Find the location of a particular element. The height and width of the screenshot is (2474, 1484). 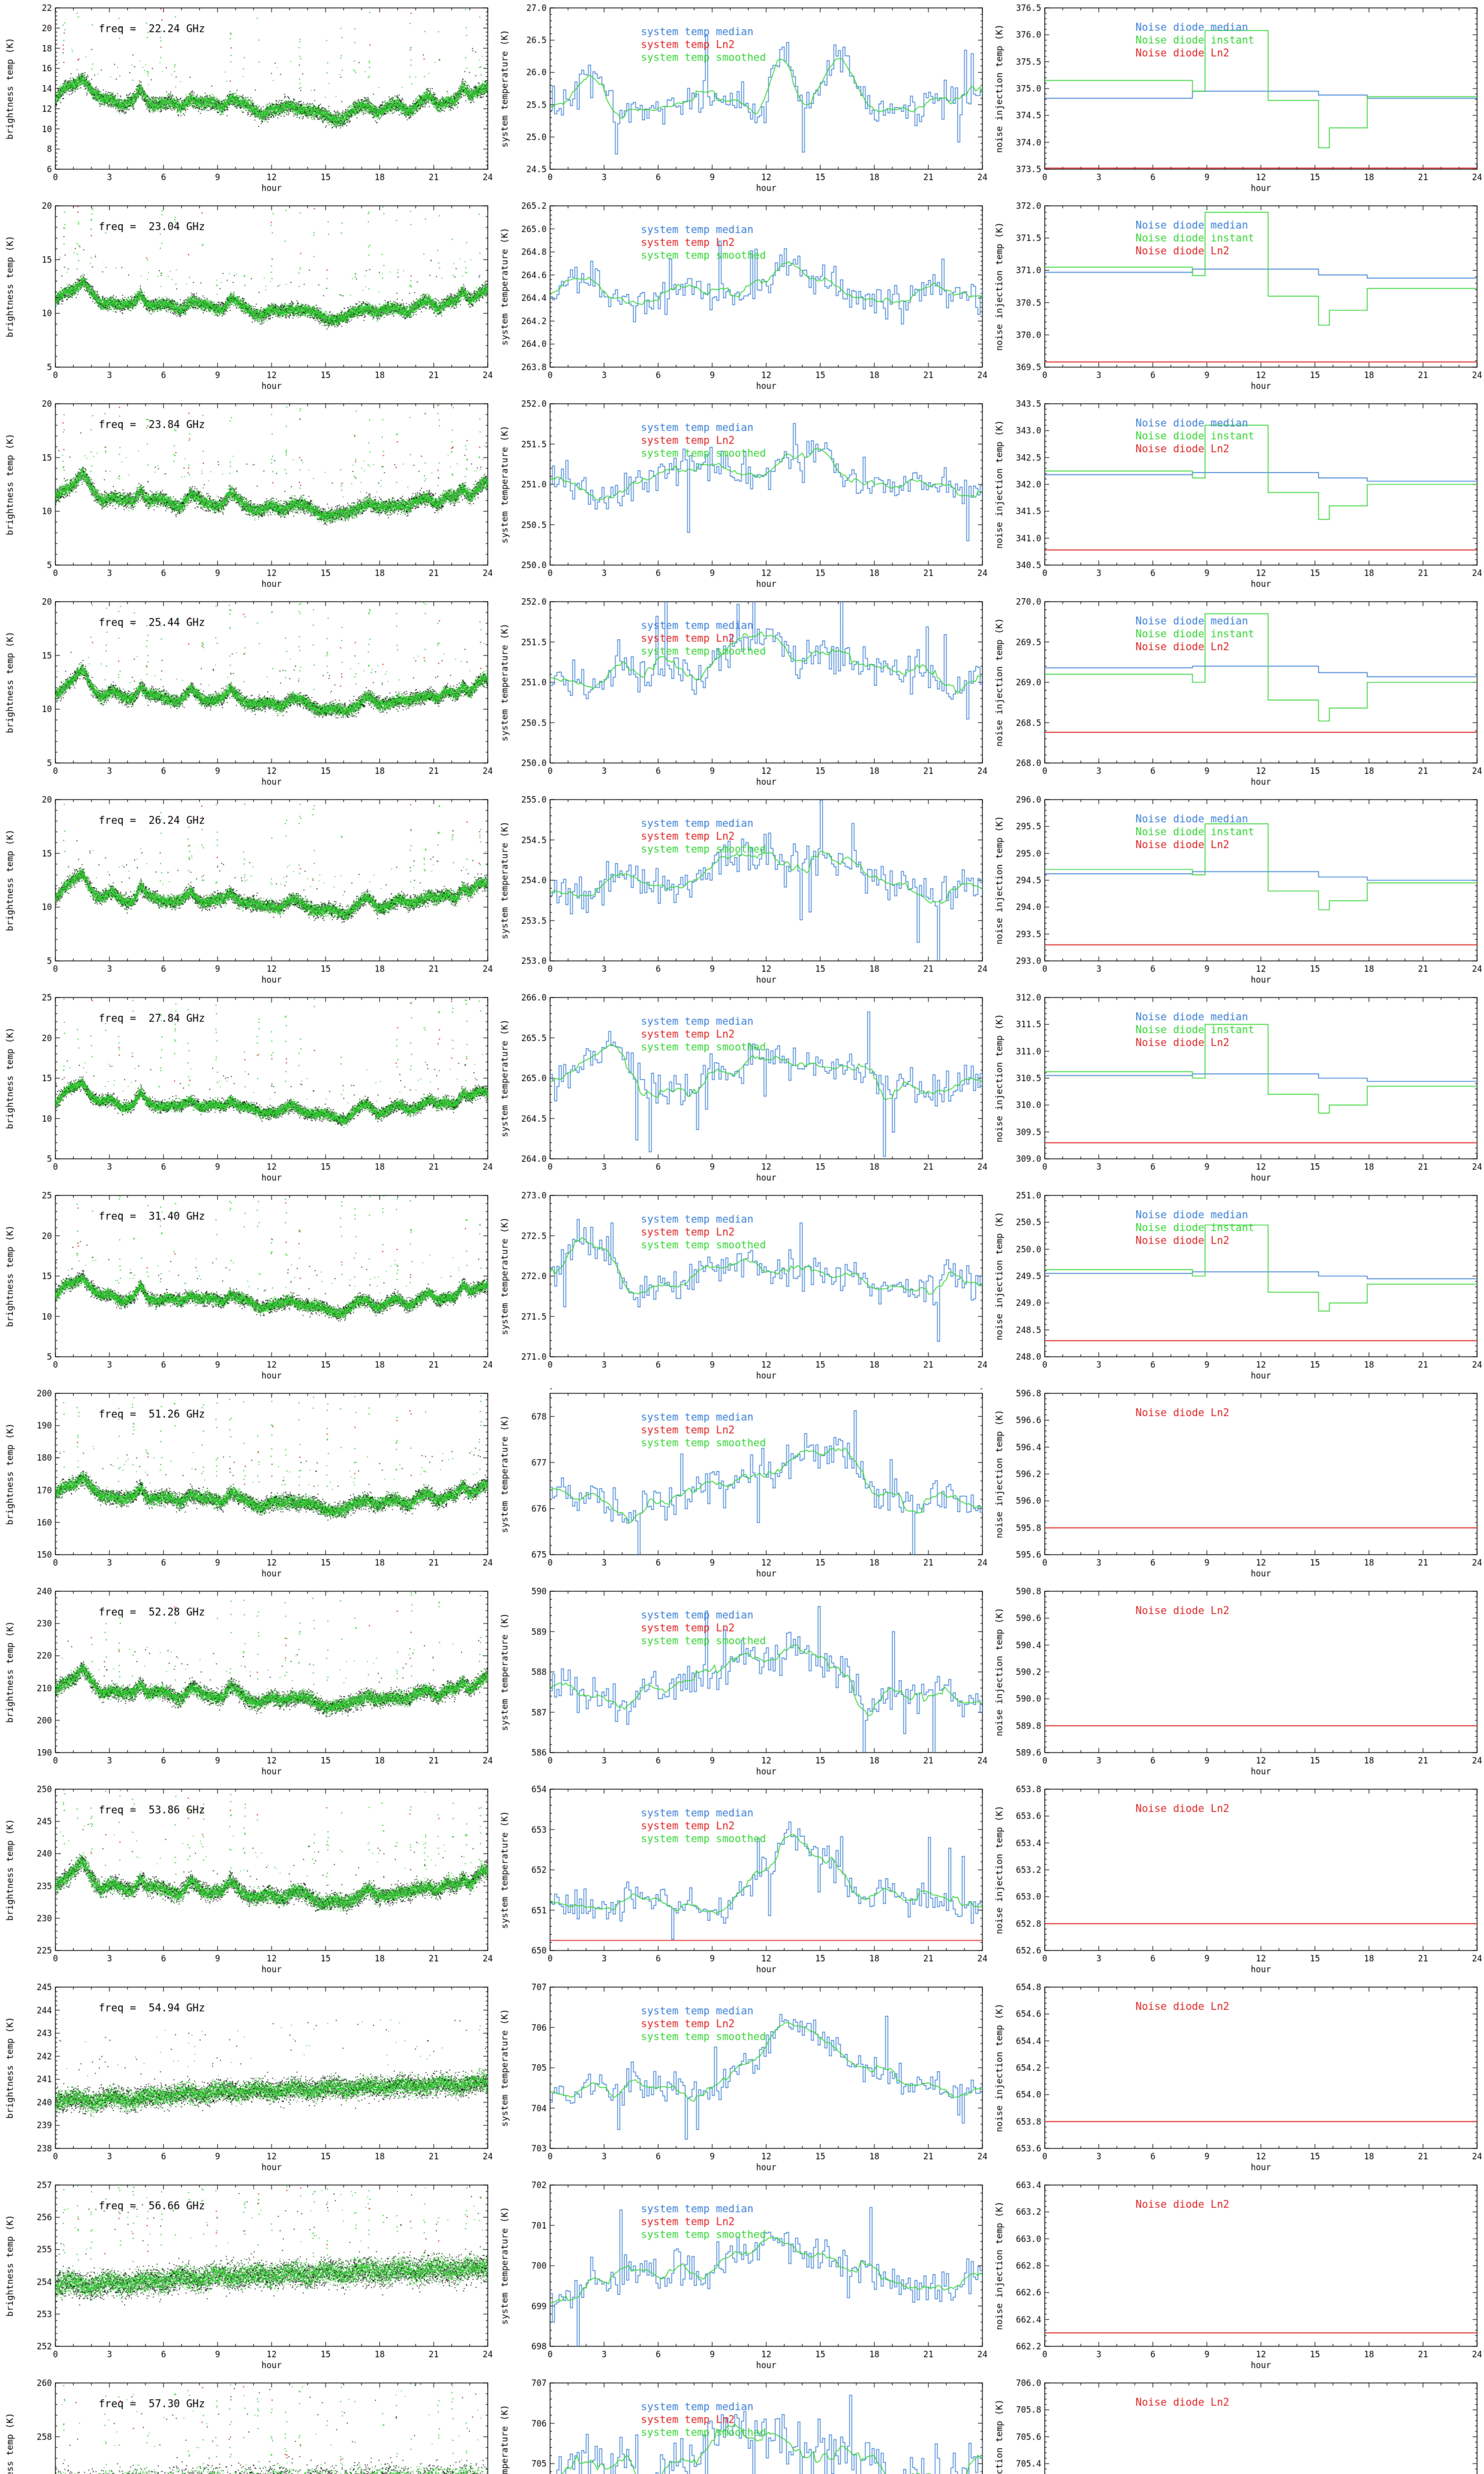

noise-injection-plot-row10 is located at coordinates (1236, 1880).